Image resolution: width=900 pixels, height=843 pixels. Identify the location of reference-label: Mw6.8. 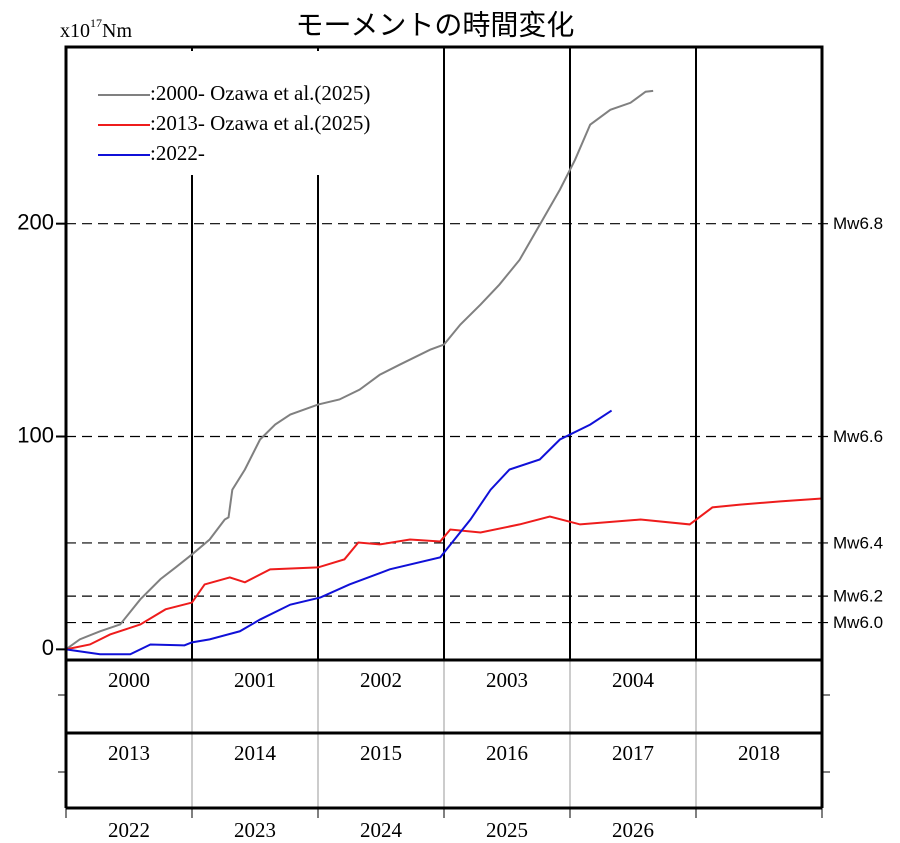
(858, 223).